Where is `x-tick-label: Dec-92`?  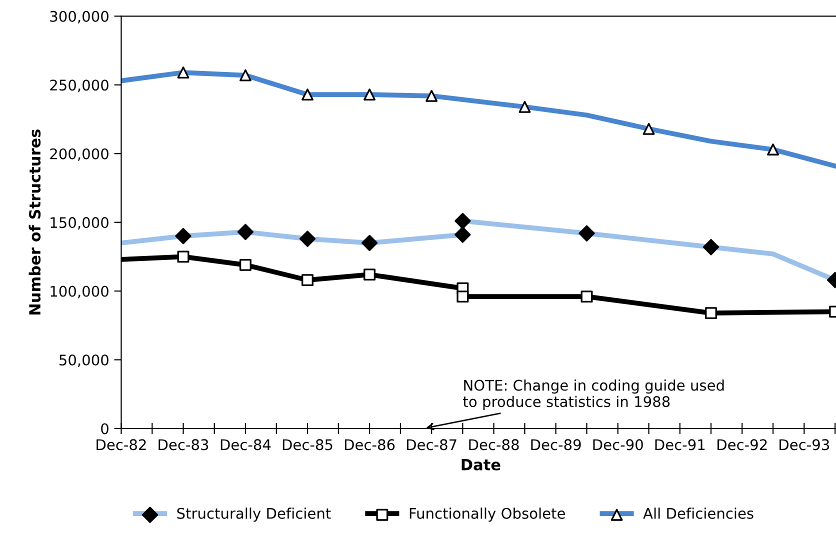
x-tick-label: Dec-92 is located at coordinates (742, 444).